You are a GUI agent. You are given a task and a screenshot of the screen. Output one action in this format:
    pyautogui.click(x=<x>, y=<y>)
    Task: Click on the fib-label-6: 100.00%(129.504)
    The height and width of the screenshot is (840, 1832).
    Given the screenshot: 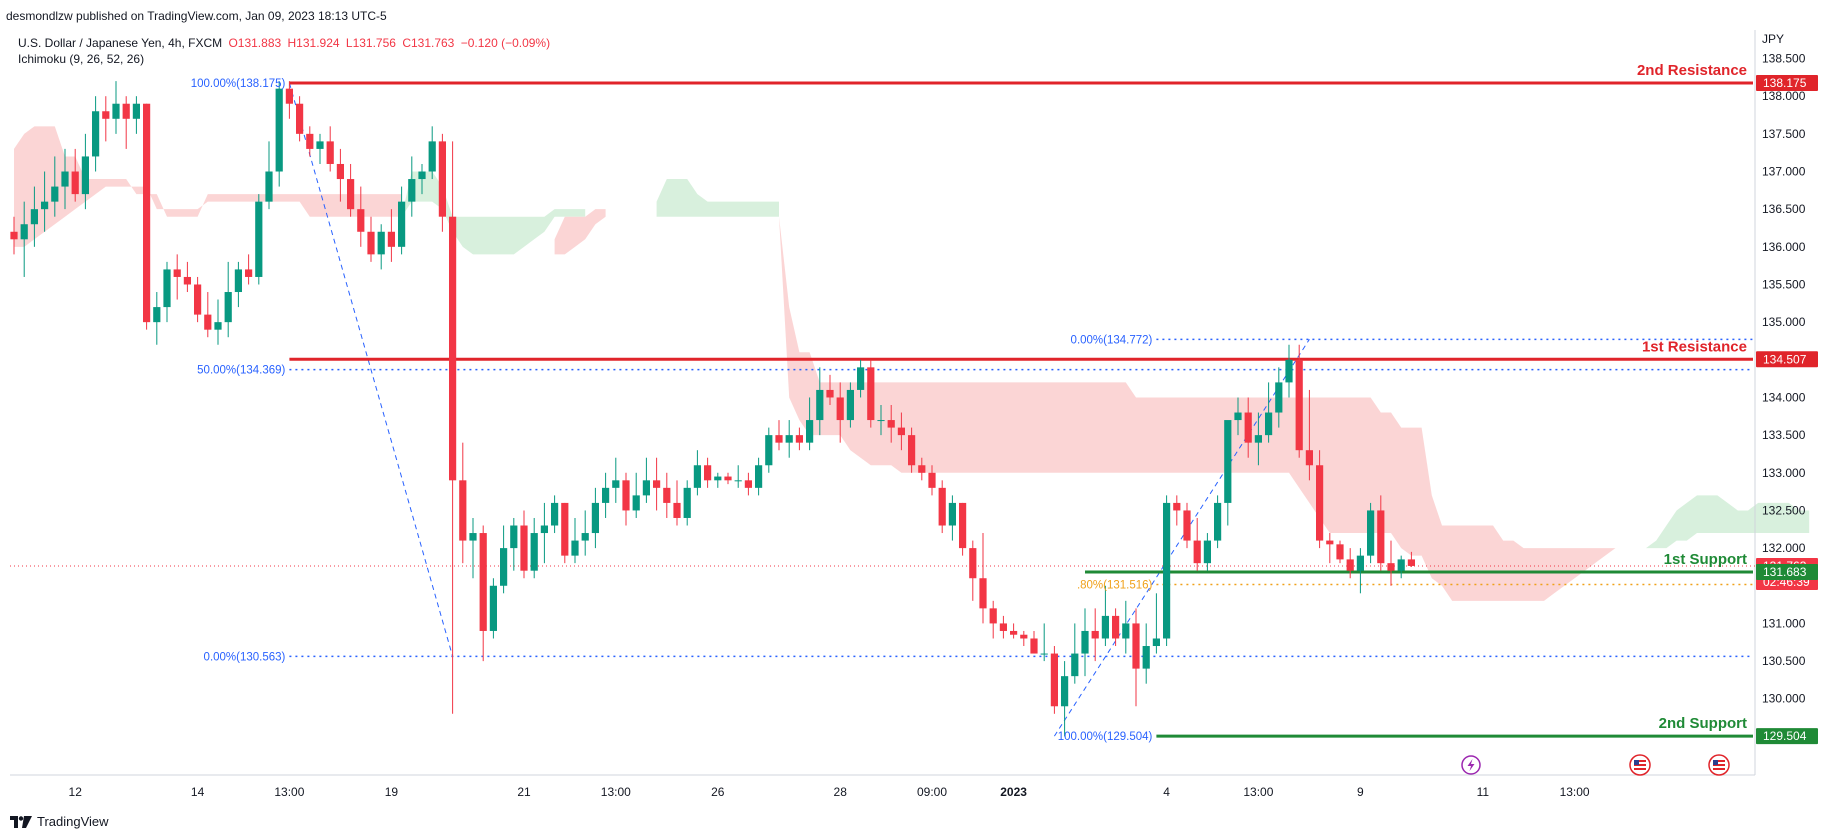 What is the action you would take?
    pyautogui.click(x=1105, y=737)
    